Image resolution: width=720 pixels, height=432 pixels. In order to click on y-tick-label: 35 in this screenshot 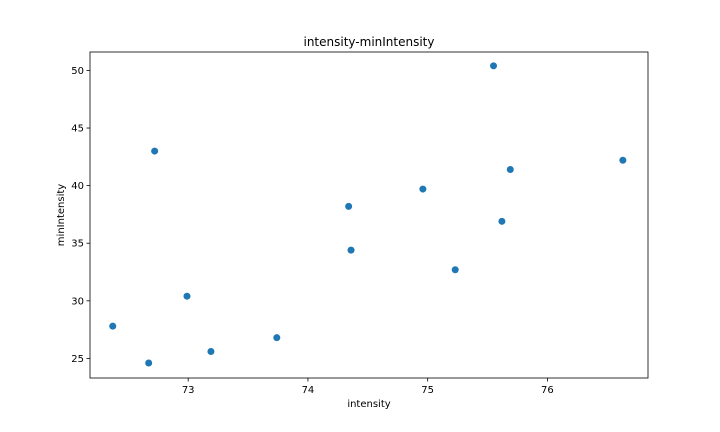, I will do `click(77, 244)`.